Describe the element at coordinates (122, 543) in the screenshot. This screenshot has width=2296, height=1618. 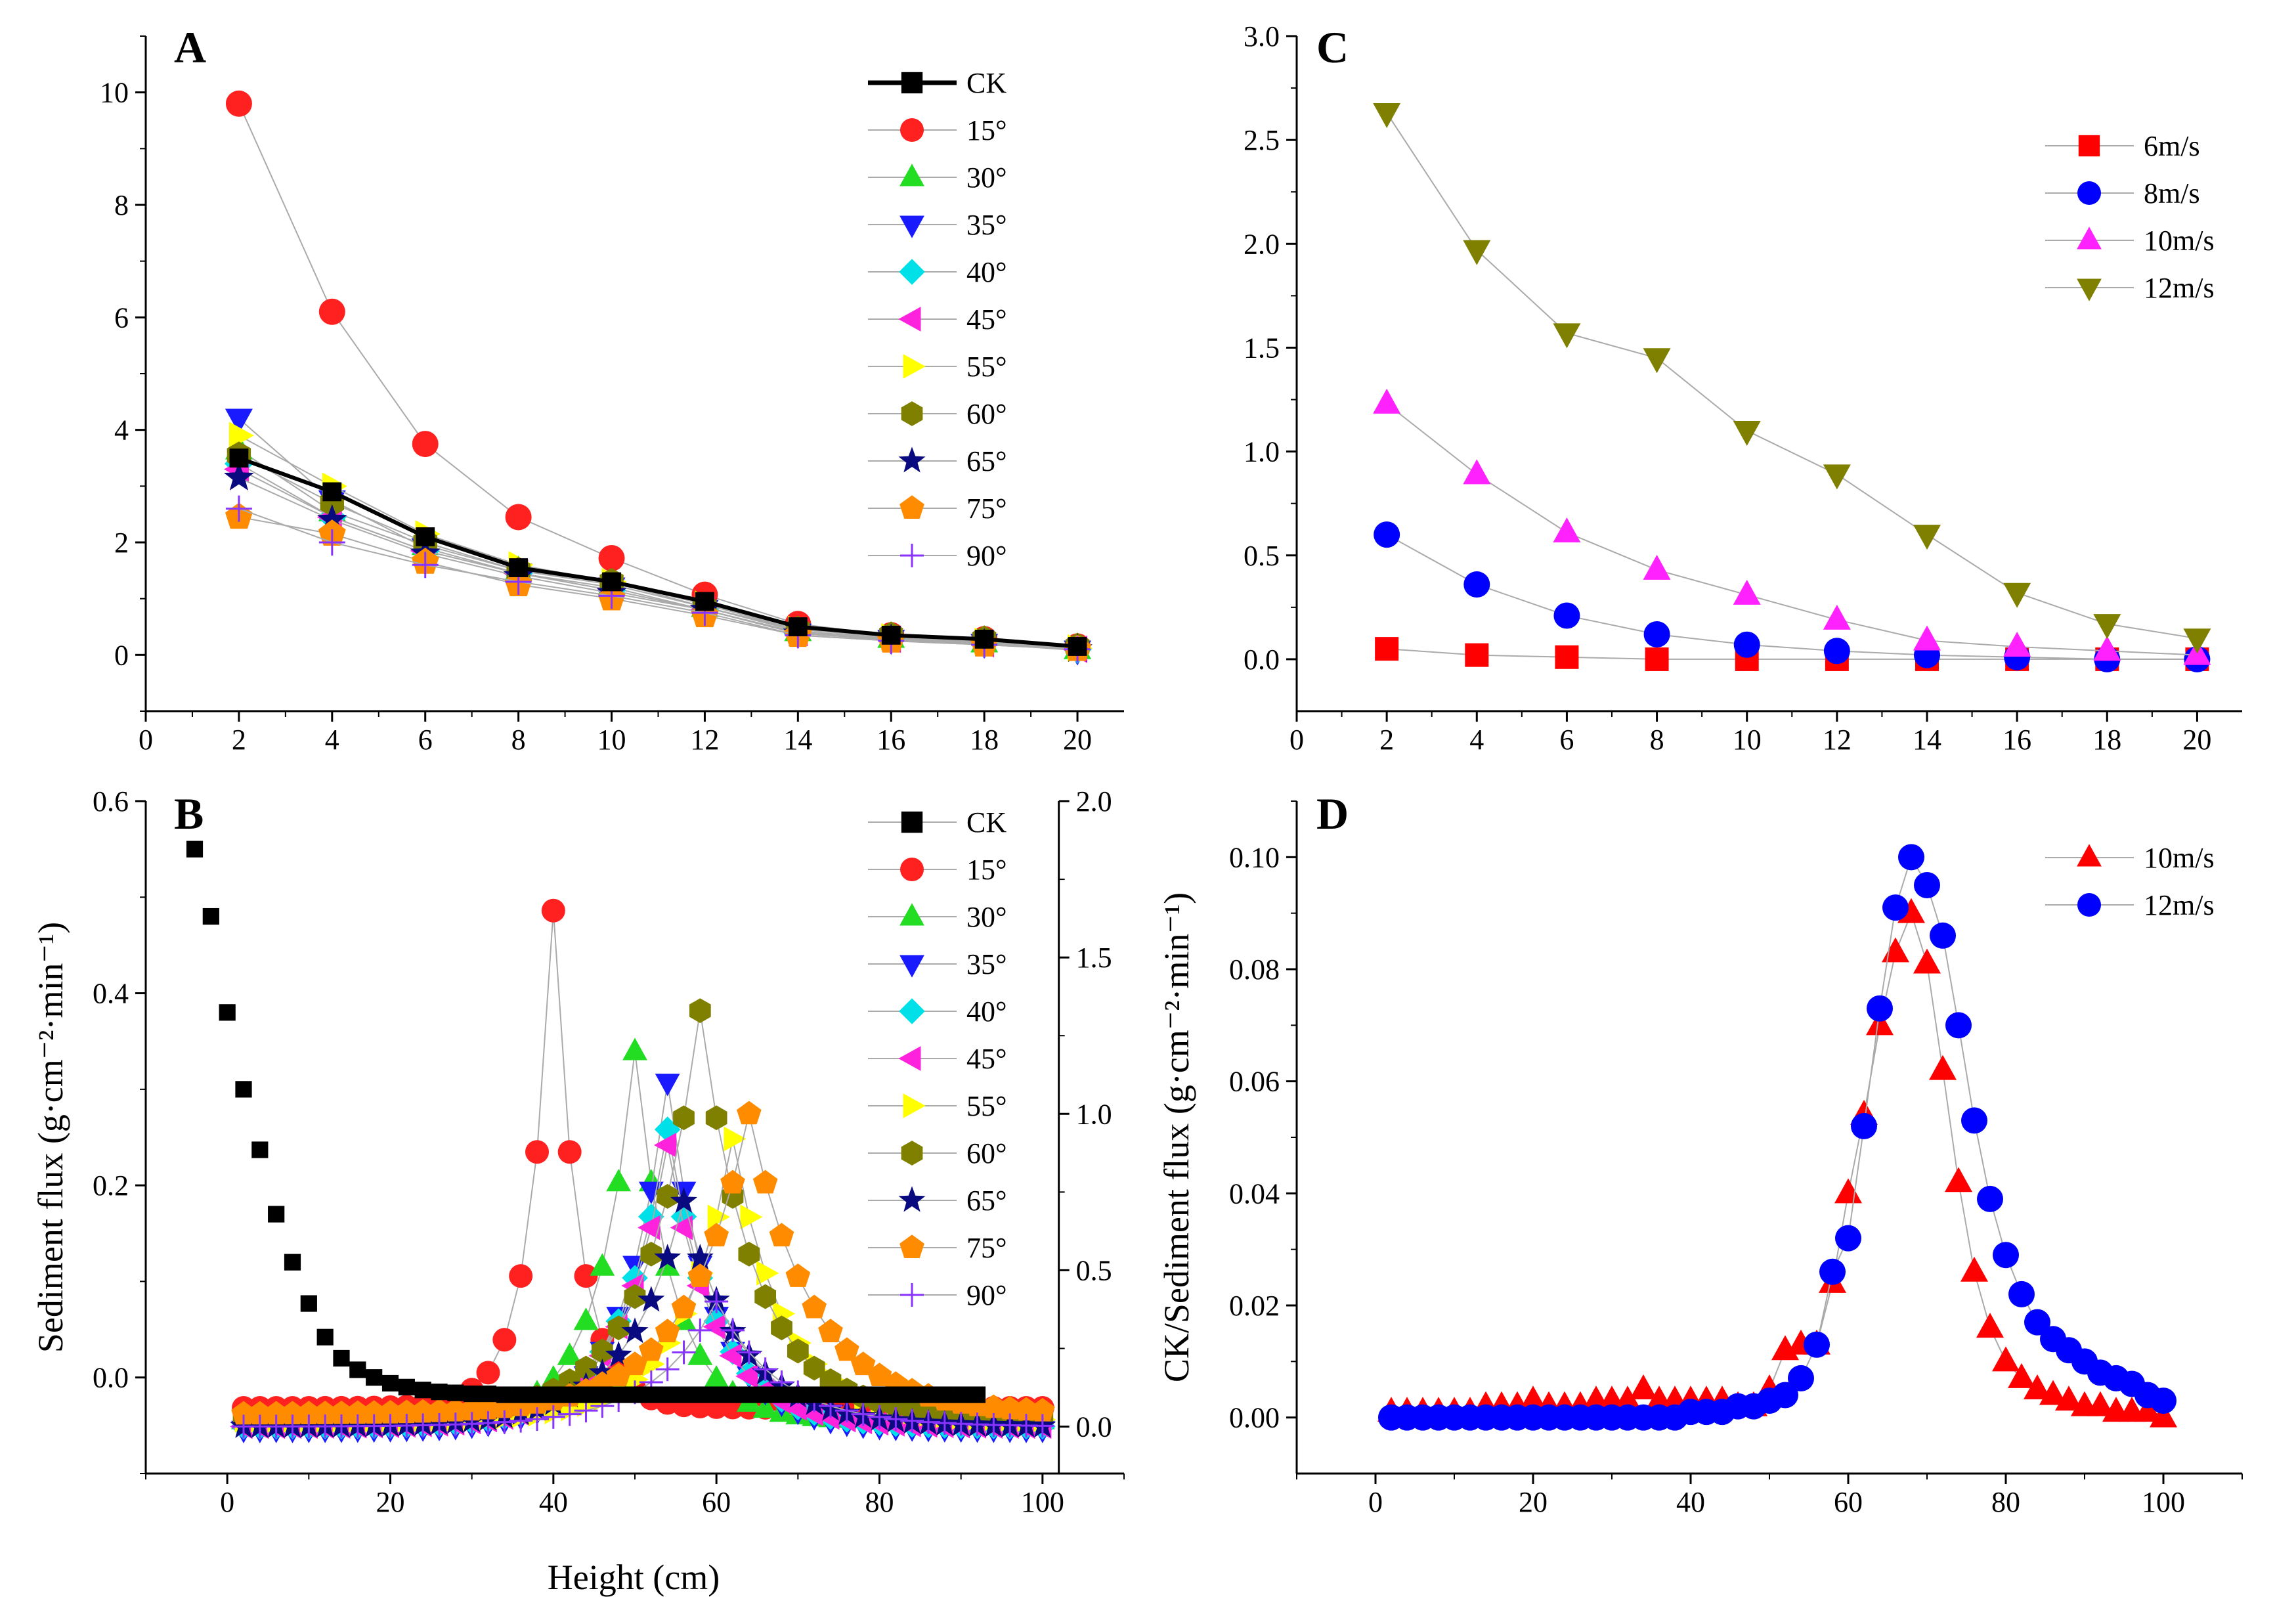
I see `y-tick-label: 2` at that location.